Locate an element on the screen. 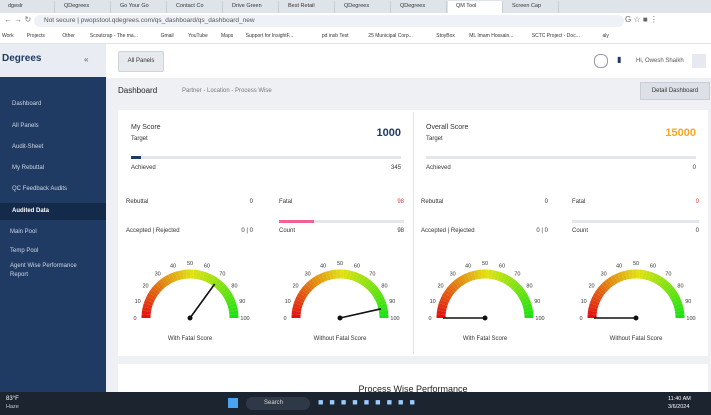 The image size is (711, 415). sidebar-item: Temp Pool is located at coordinates (24, 251).